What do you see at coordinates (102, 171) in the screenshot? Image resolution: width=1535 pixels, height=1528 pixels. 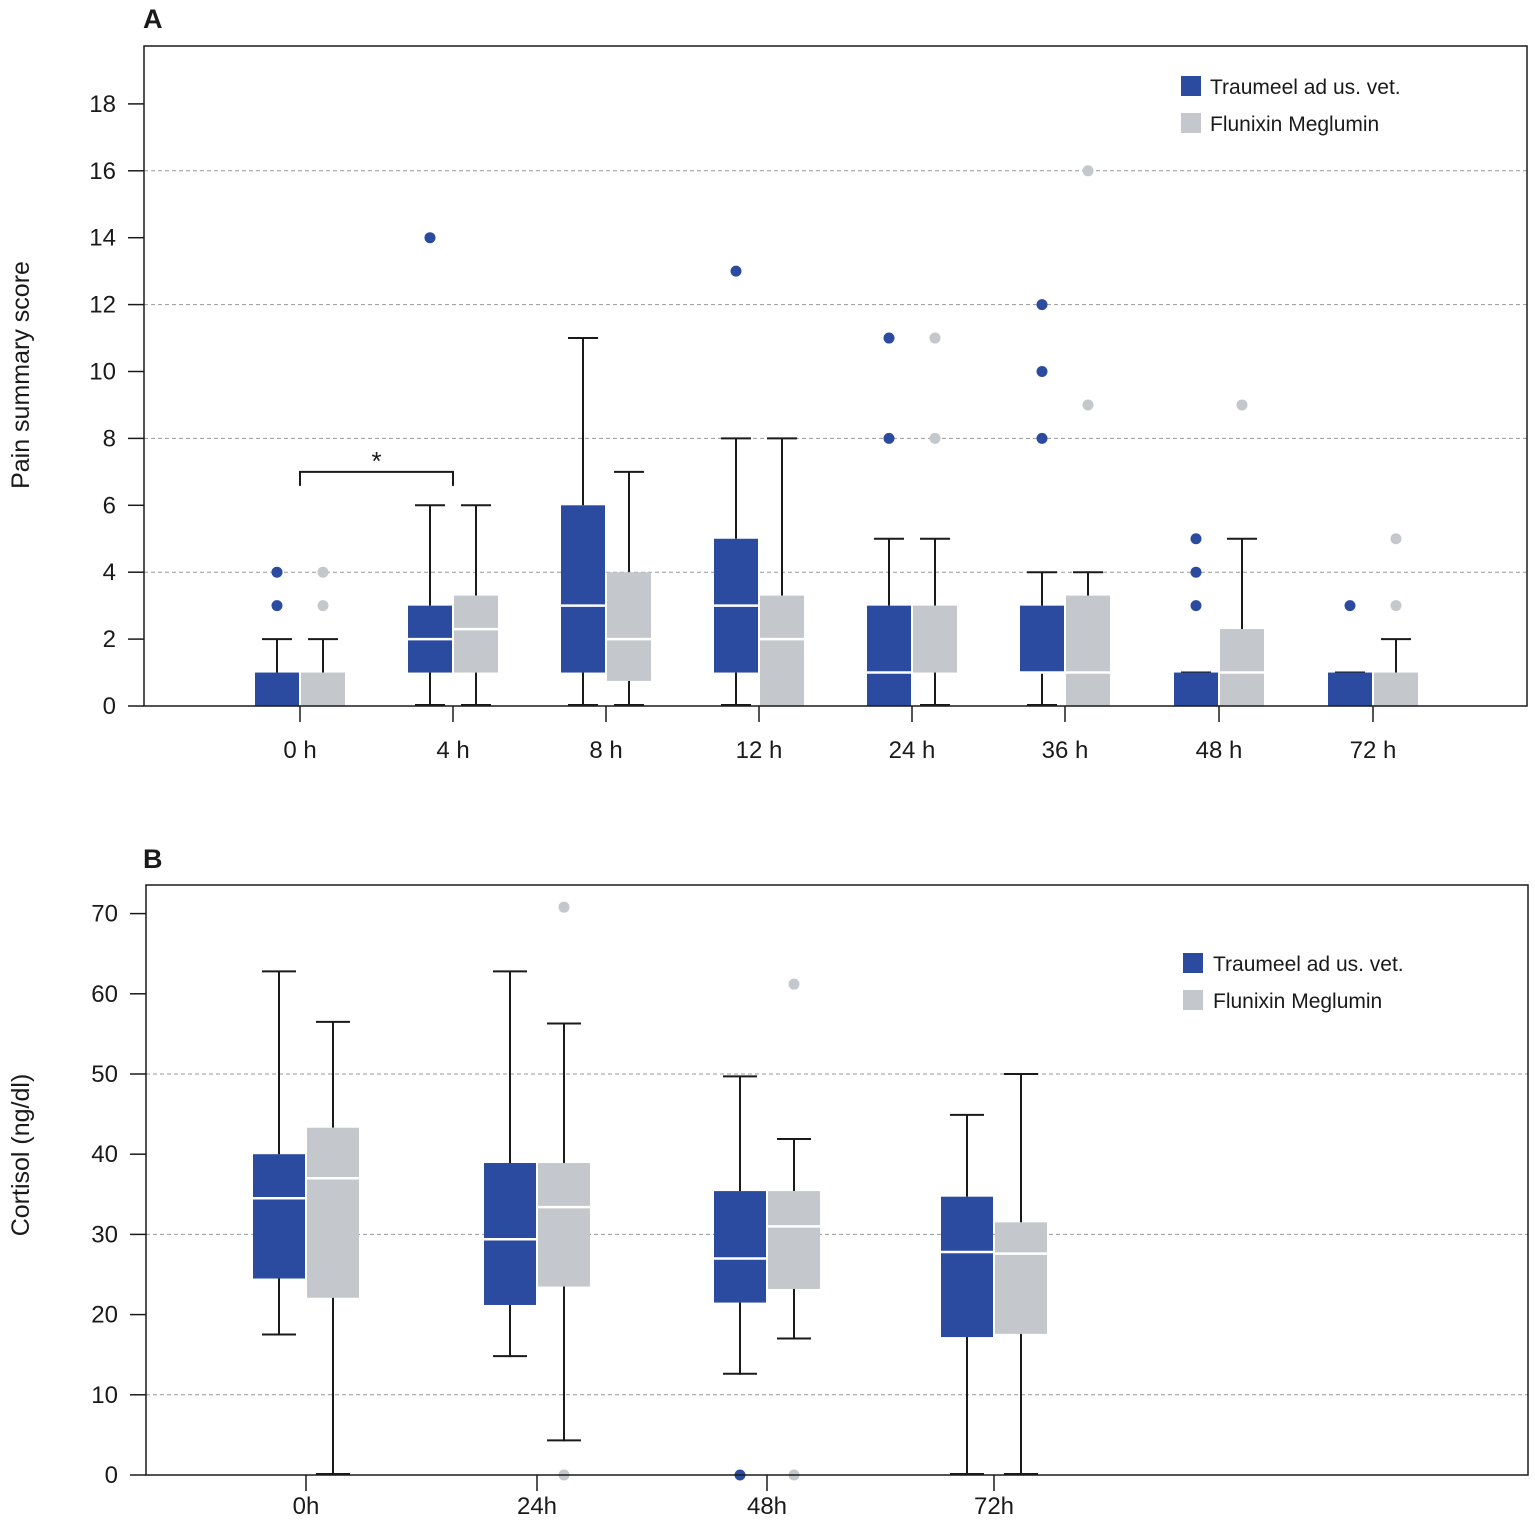 I see `y-tick-label-16: 16` at bounding box center [102, 171].